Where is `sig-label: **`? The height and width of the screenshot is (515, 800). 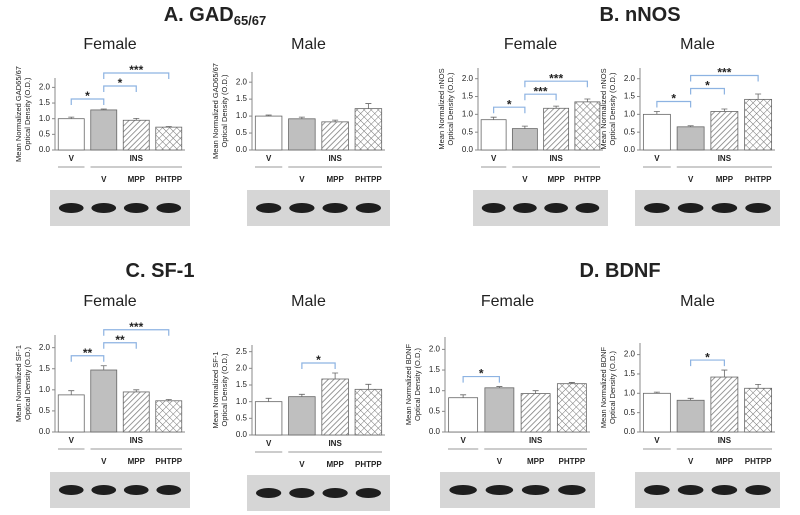
sig-label: ** is located at coordinates (120, 340).